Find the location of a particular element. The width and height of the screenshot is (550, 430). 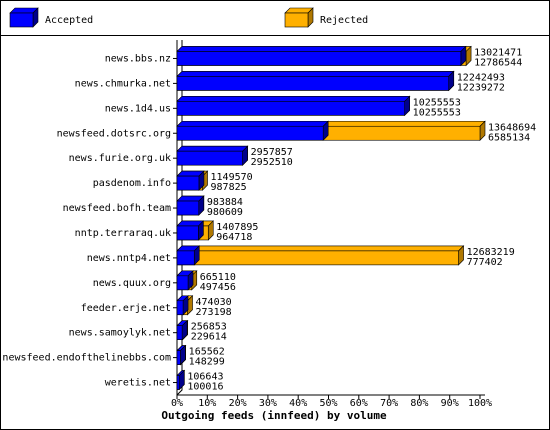

value-label: 13648694 is located at coordinates (512, 127).